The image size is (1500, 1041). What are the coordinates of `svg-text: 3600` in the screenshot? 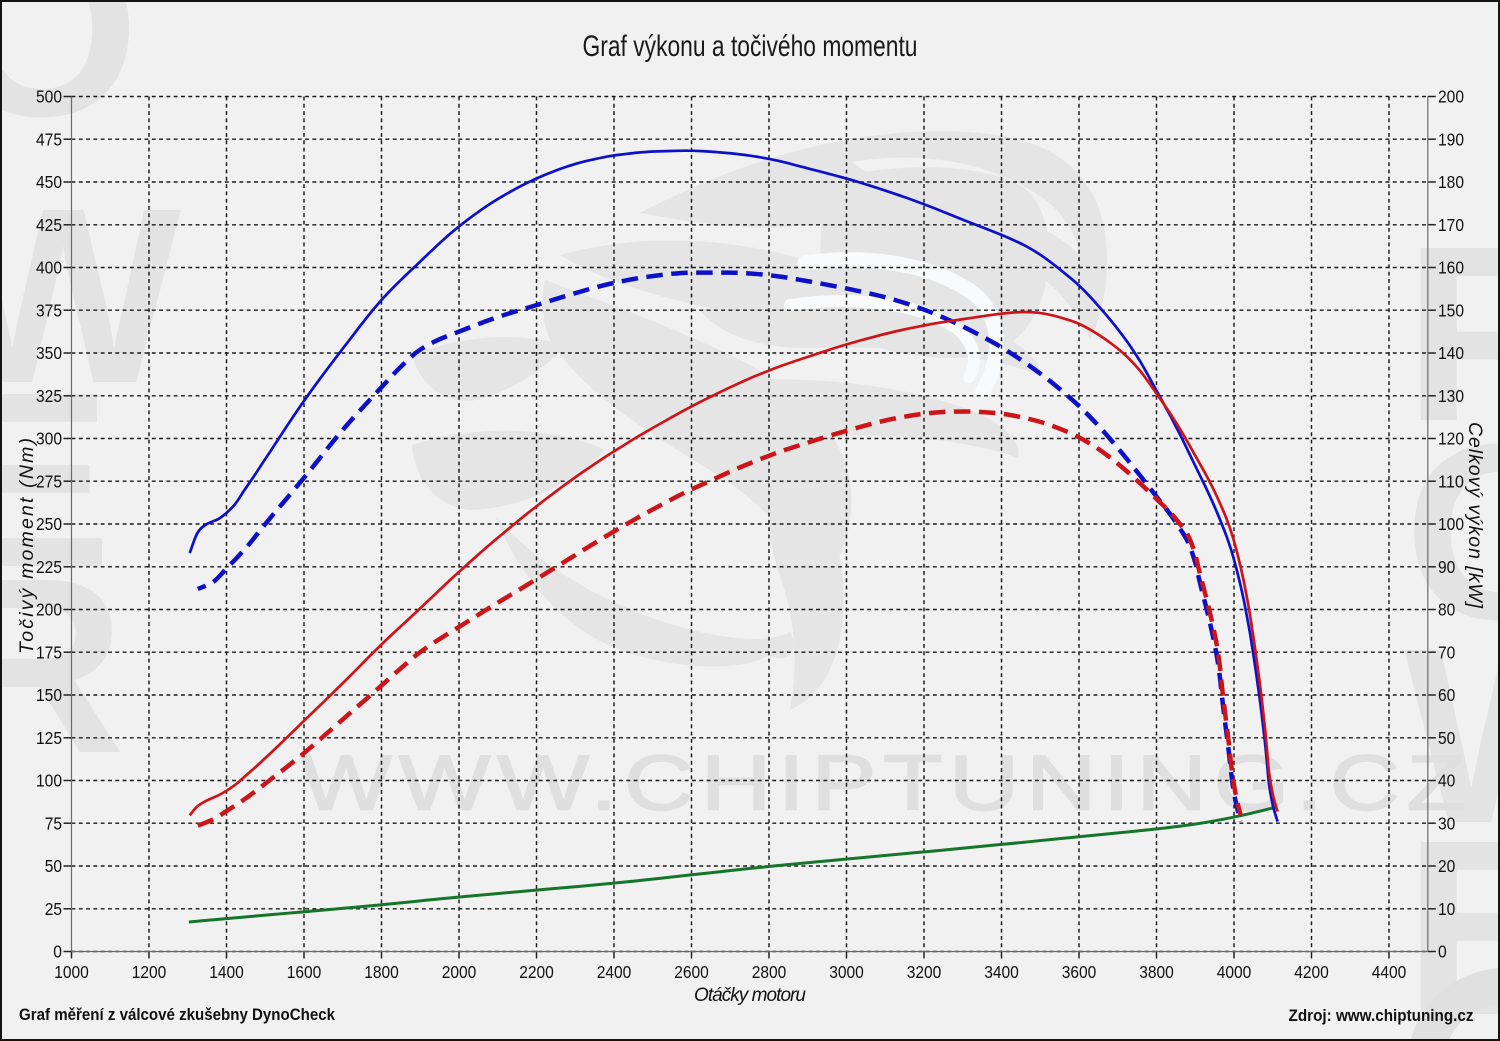 It's located at (1079, 972).